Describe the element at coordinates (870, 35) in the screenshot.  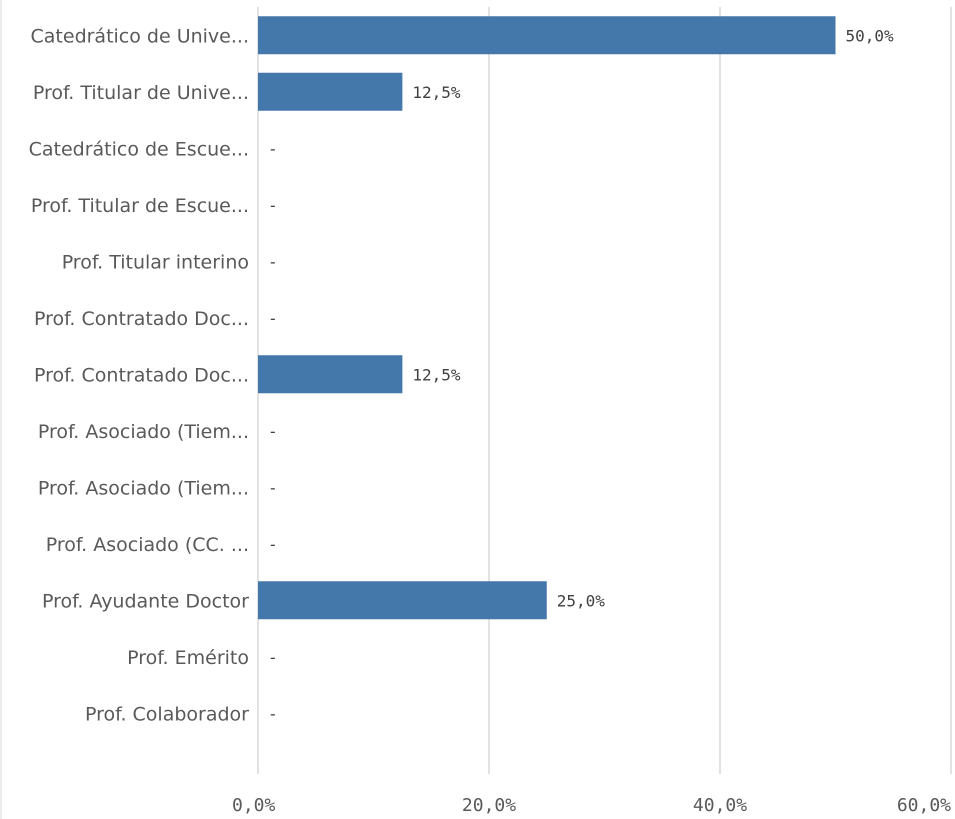
I see `value-label: 50,0%` at that location.